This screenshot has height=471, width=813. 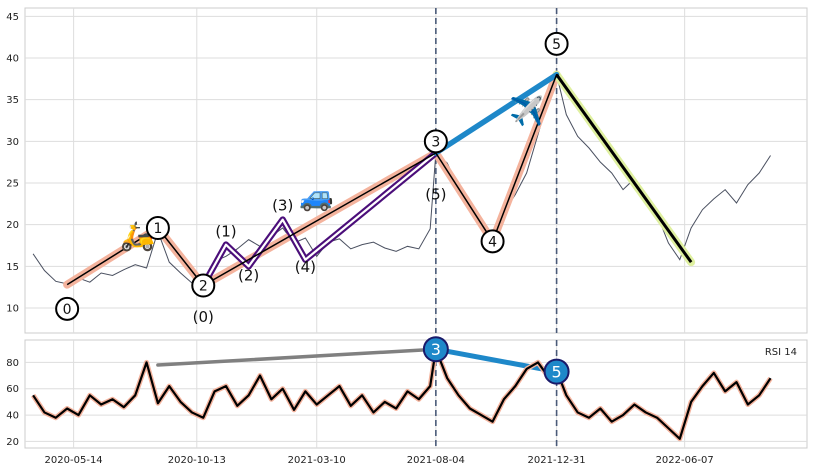 I want to click on wave-label: 2, so click(x=203, y=287).